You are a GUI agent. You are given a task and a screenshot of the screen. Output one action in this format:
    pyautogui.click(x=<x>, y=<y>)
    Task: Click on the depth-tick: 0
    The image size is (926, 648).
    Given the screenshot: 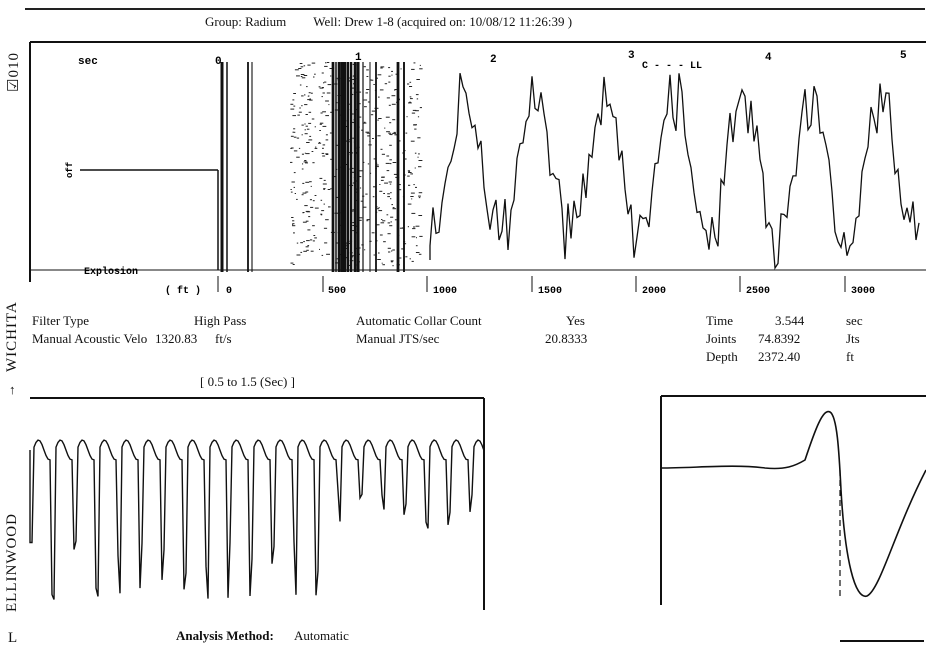 What is the action you would take?
    pyautogui.click(x=229, y=291)
    